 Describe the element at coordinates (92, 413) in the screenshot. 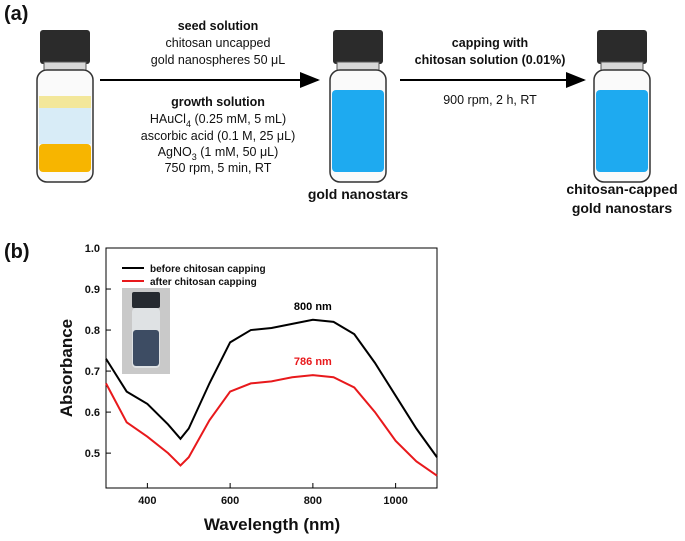

I see `y-tick-label: 0.6` at that location.